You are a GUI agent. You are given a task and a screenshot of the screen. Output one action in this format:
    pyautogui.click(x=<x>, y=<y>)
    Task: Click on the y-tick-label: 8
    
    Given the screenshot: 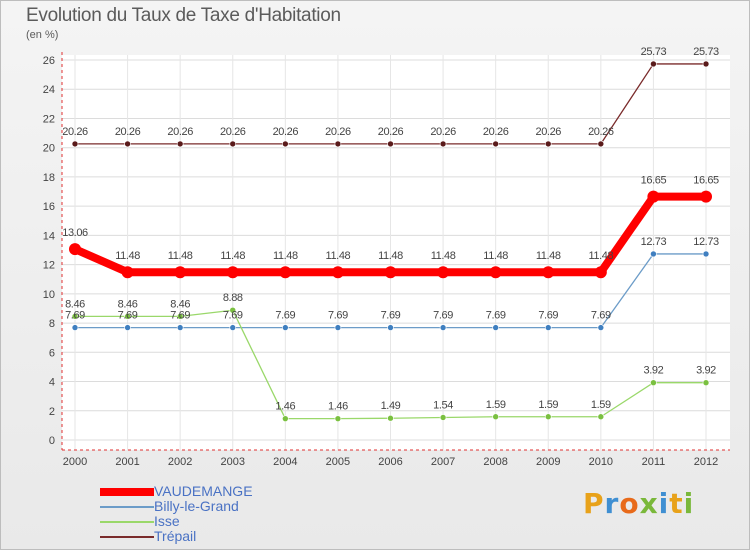 What is the action you would take?
    pyautogui.click(x=52, y=324)
    